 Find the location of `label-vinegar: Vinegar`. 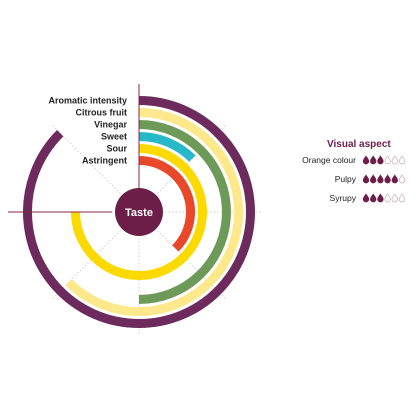

label-vinegar: Vinegar is located at coordinates (110, 125).